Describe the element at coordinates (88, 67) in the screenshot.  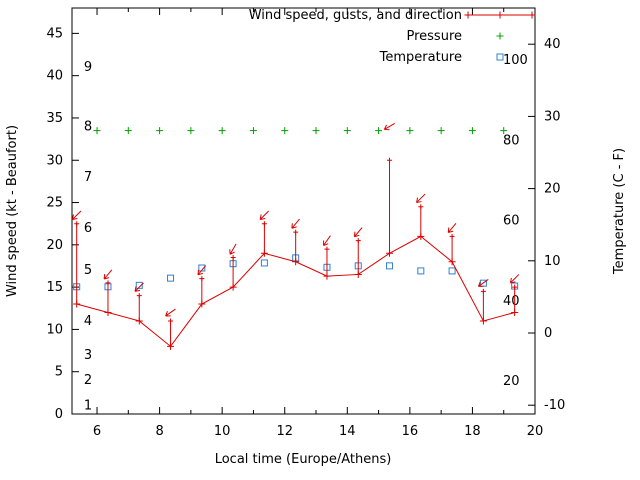
I see `beaufort-label: 9` at that location.